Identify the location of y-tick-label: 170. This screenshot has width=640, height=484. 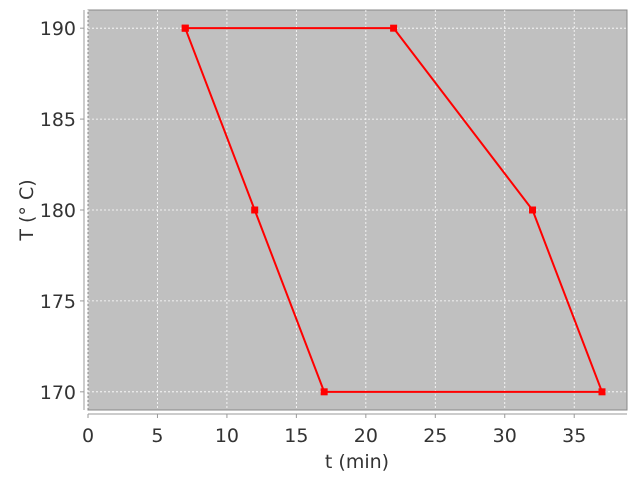
(58, 393).